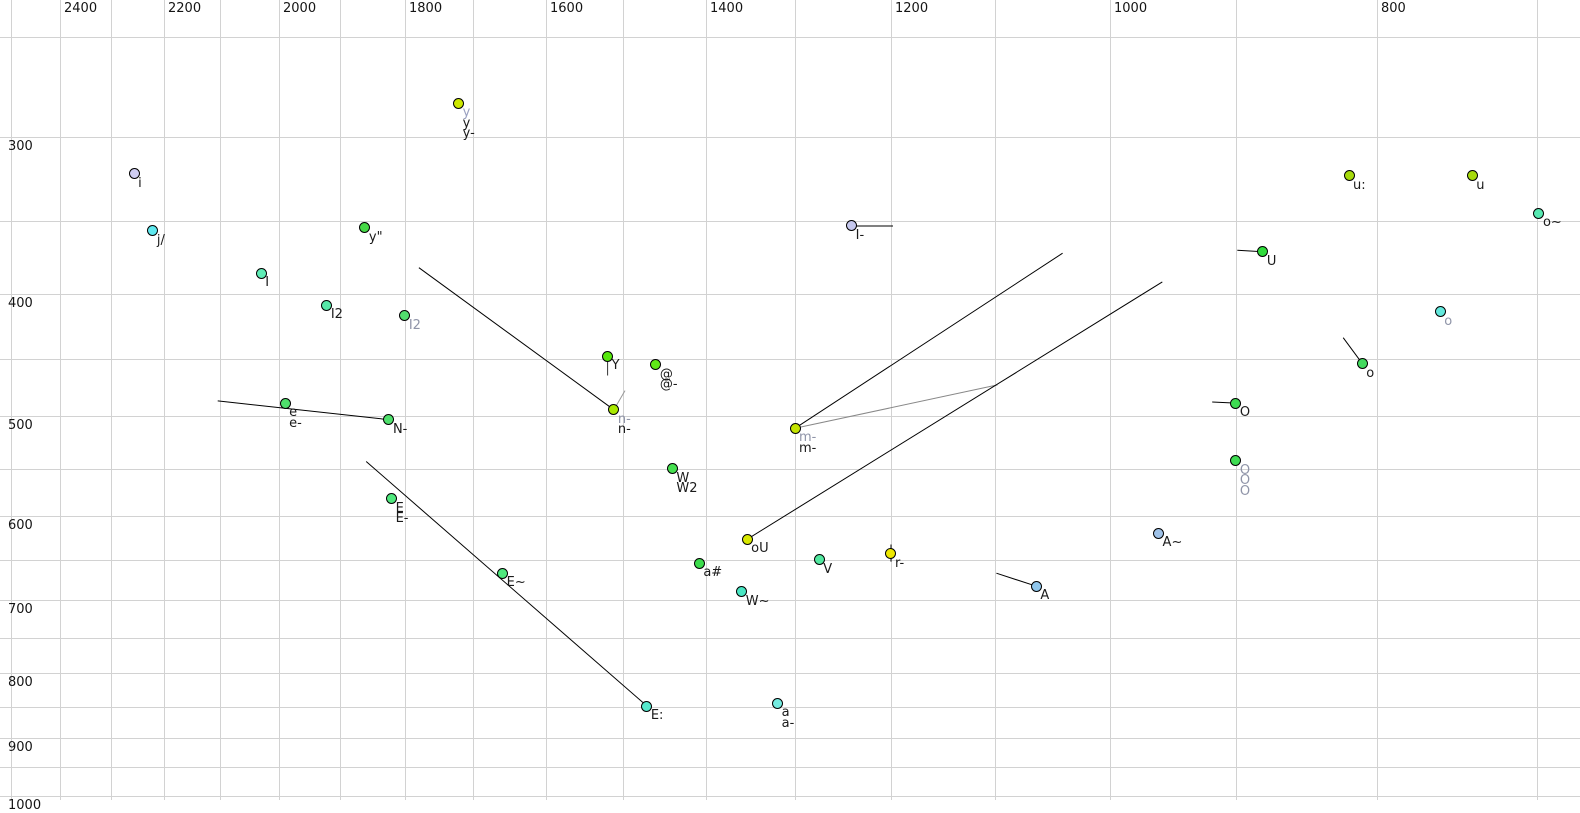  What do you see at coordinates (615, 366) in the screenshot?
I see `point-label-Y: Y` at bounding box center [615, 366].